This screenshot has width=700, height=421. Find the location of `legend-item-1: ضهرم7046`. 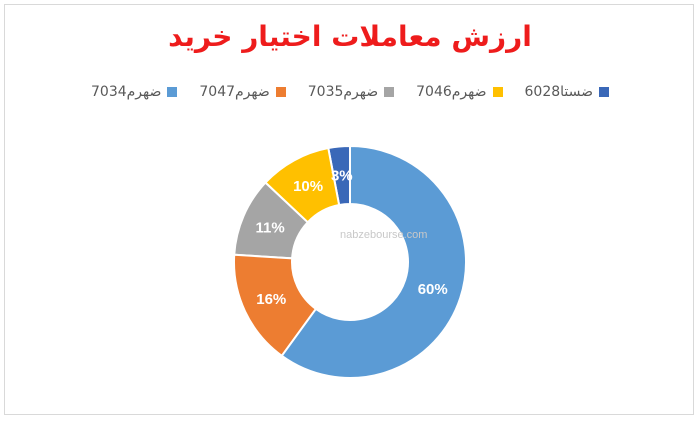

legend-item-1: ضهرم7046 is located at coordinates (459, 92).